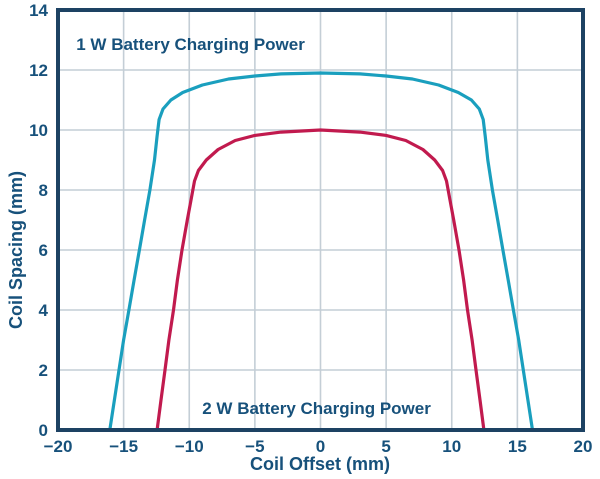 This screenshot has height=479, width=600. I want to click on y-tick-label: 2, so click(43, 370).